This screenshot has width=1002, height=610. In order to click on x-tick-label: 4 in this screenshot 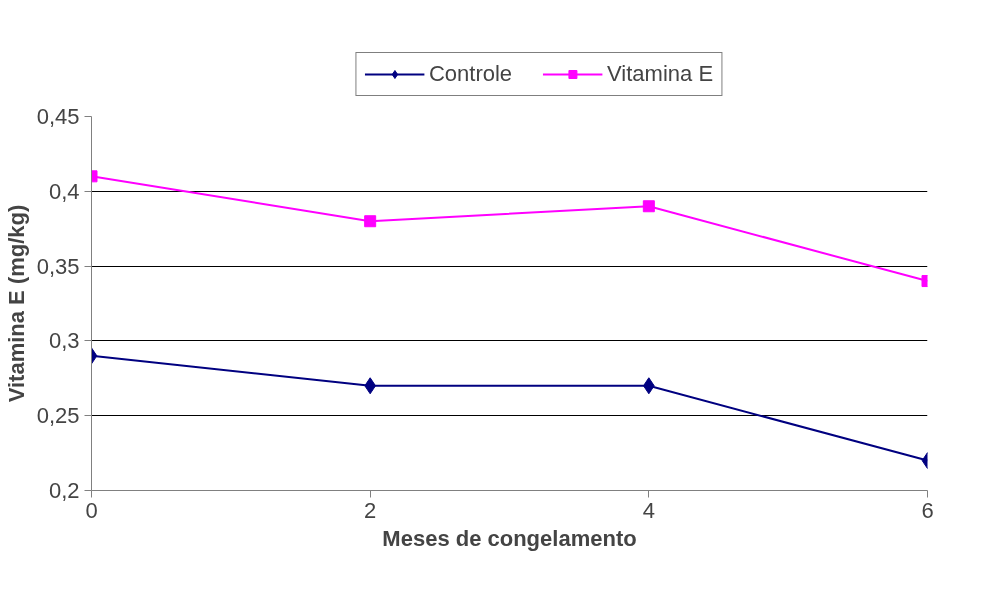, I will do `click(648, 510)`.